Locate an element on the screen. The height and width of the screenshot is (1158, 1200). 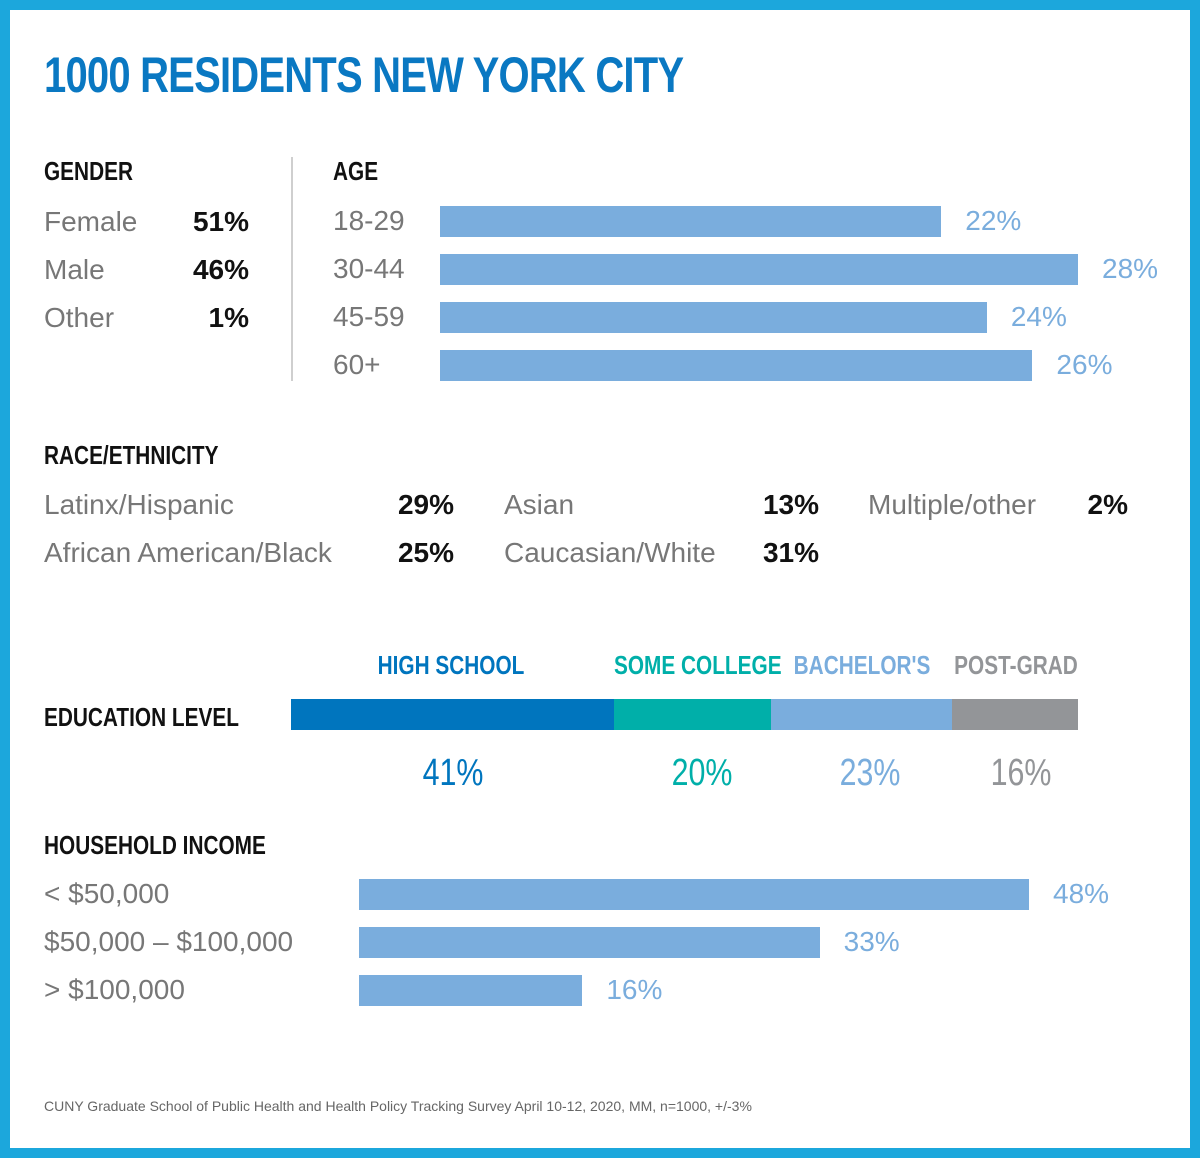
age-label: 60+ is located at coordinates (357, 364).